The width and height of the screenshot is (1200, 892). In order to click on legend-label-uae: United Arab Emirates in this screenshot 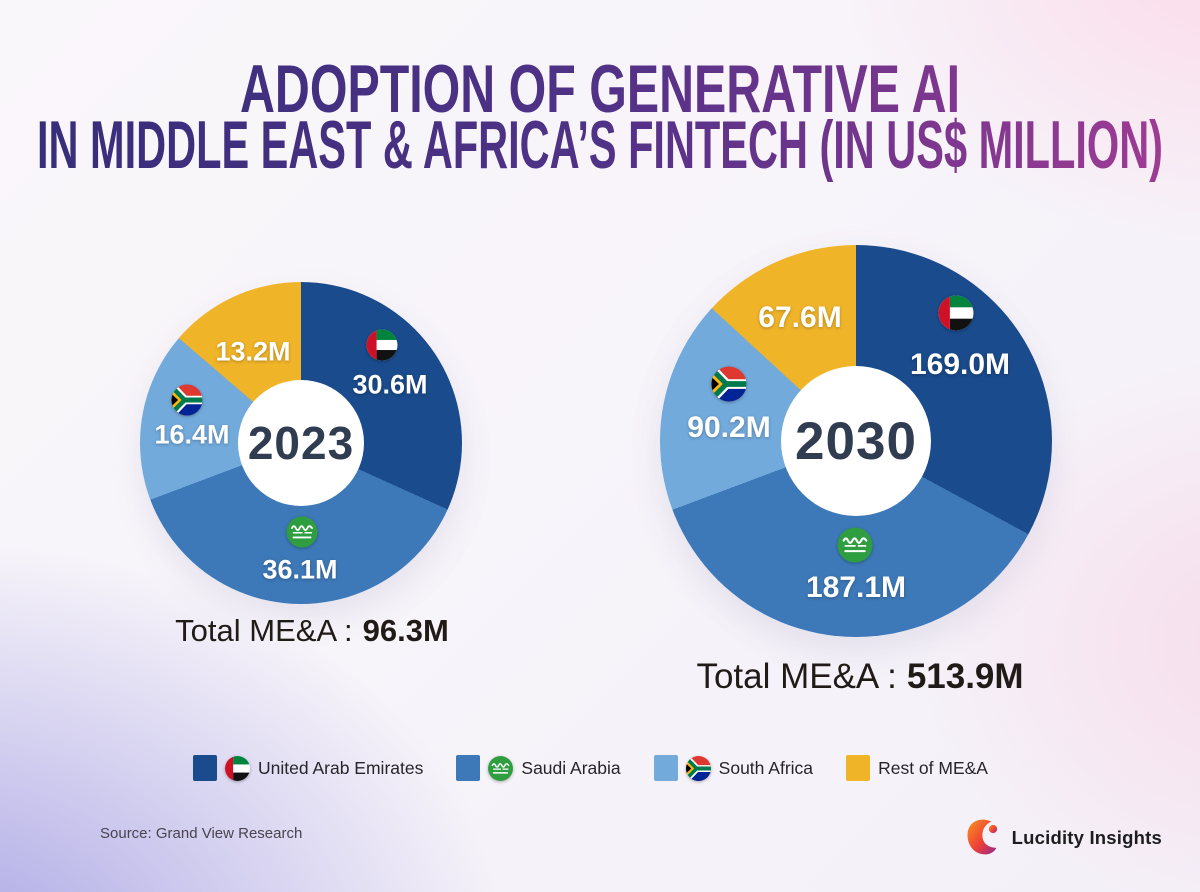, I will do `click(341, 767)`.